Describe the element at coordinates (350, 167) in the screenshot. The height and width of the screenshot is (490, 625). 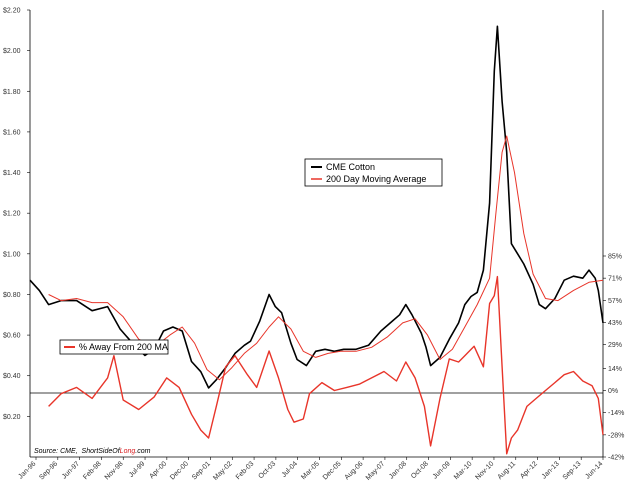
I see `legend-label-cotton: CME Cotton` at that location.